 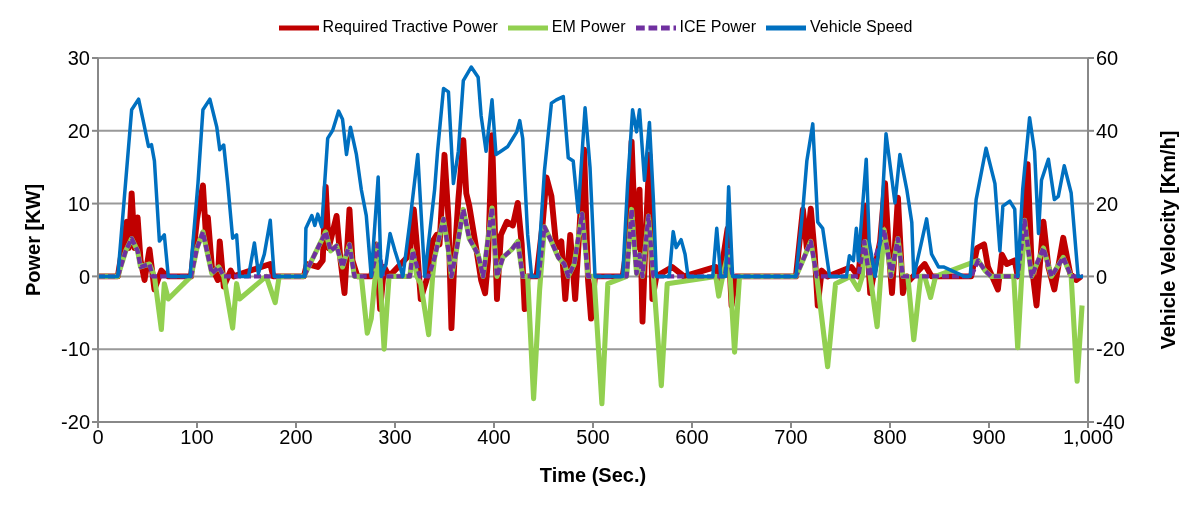 I want to click on y-tick-label: 20, so click(x=78, y=130).